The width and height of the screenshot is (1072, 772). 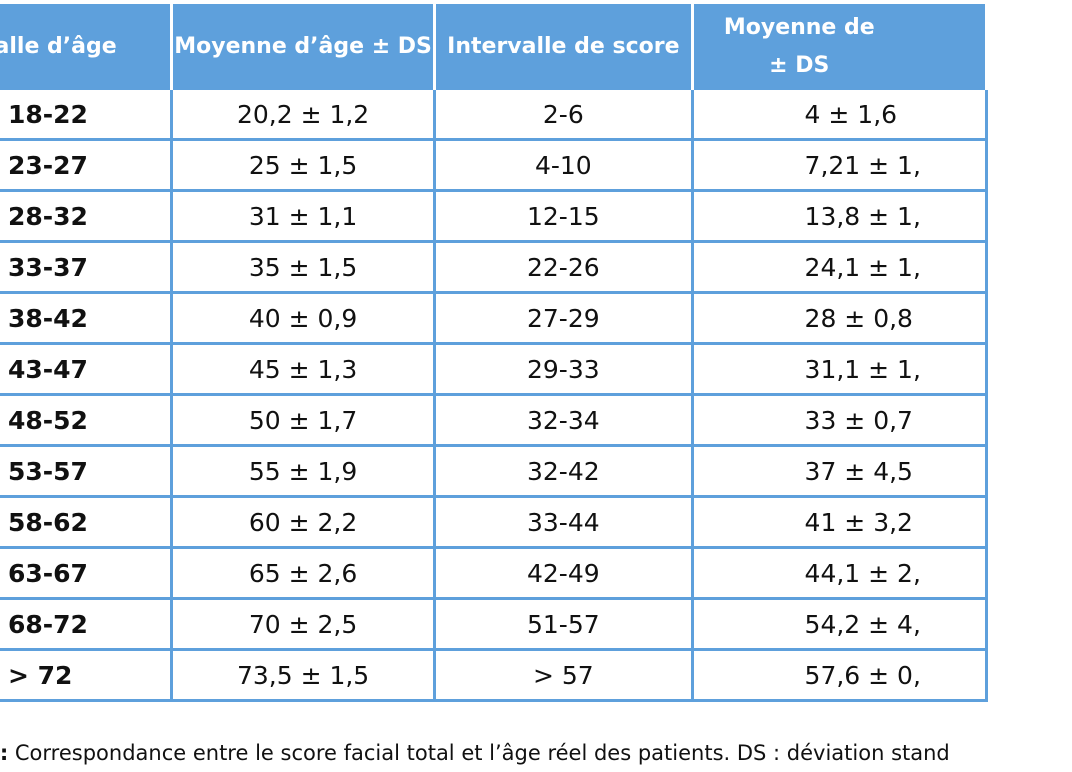 I want to click on cell-score-range: 29-33, so click(x=563, y=369).